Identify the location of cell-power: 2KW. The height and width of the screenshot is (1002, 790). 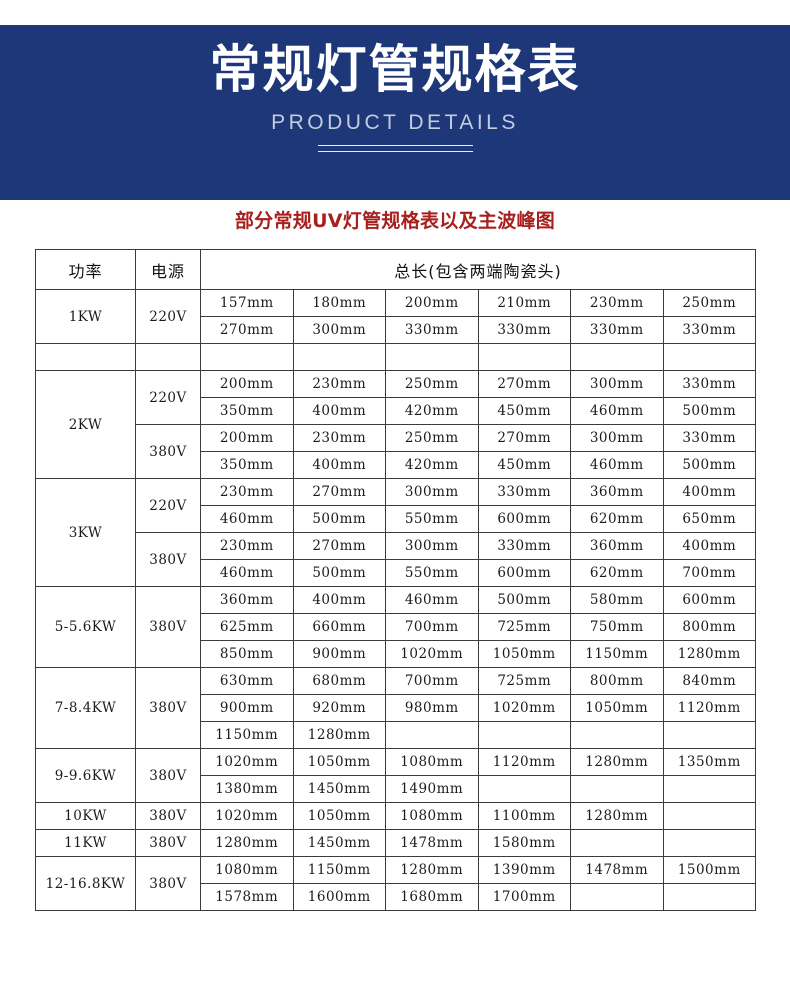
(85, 424).